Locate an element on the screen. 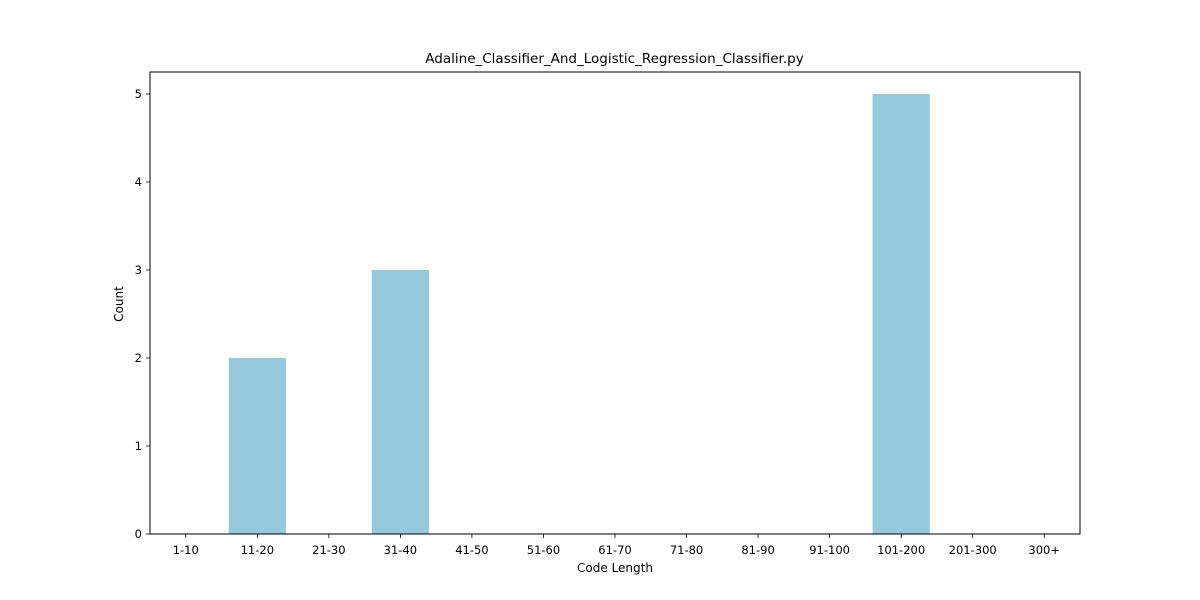  y-axis: 0 1 2 3 4 5 is located at coordinates (142, 314).